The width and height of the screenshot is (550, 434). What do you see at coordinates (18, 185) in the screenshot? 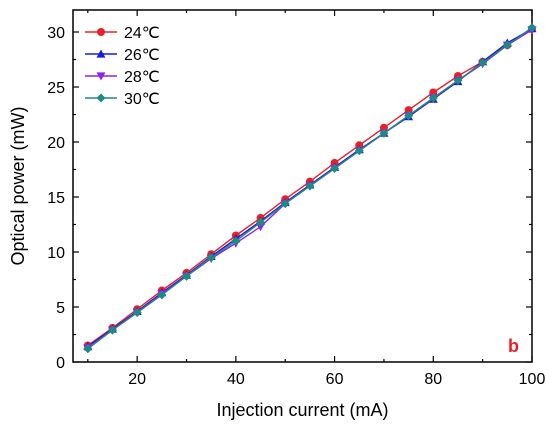
I see `y-axis-title: Optical power (mW)` at bounding box center [18, 185].